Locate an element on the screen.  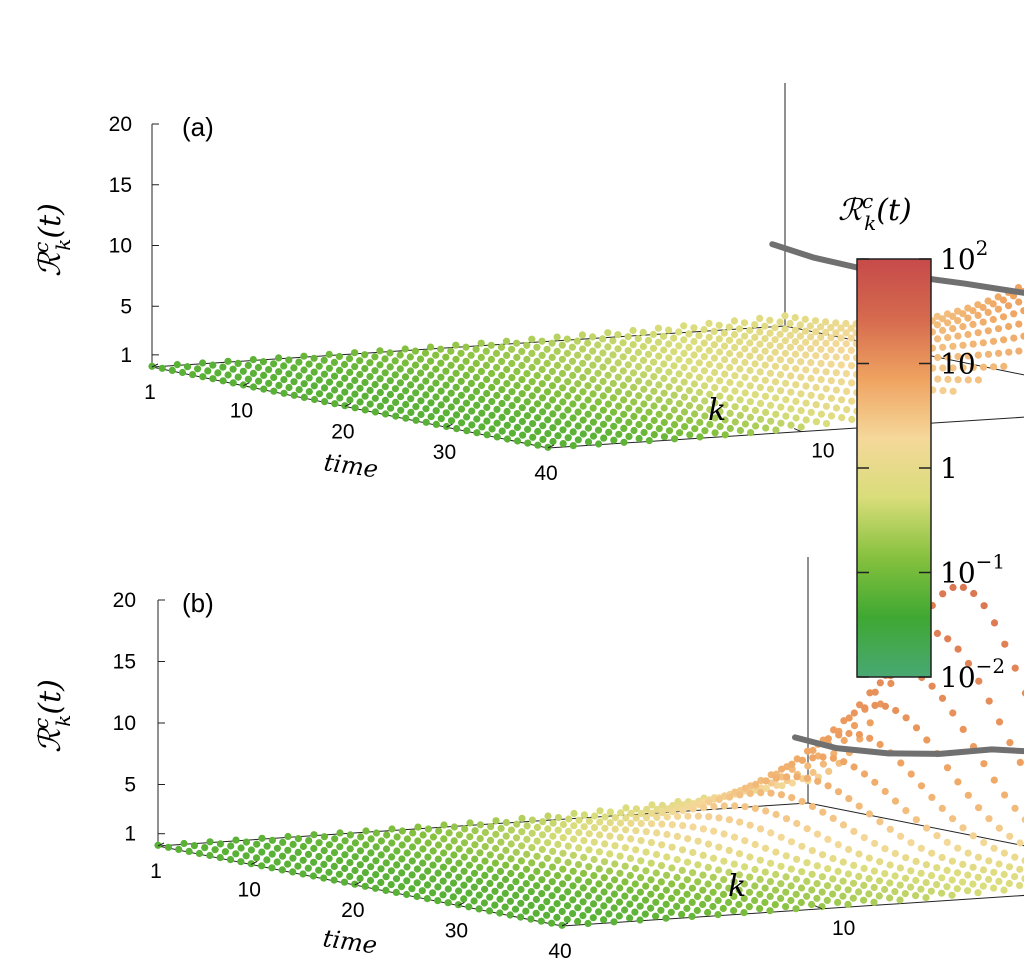
time-tick-label: 20 is located at coordinates (342, 431).